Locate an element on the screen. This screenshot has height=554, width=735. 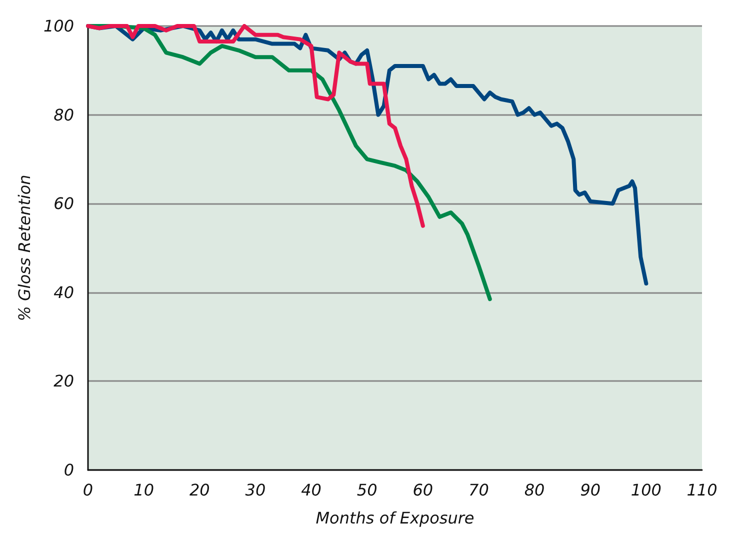
x-tick-label: 70 is located at coordinates (478, 490).